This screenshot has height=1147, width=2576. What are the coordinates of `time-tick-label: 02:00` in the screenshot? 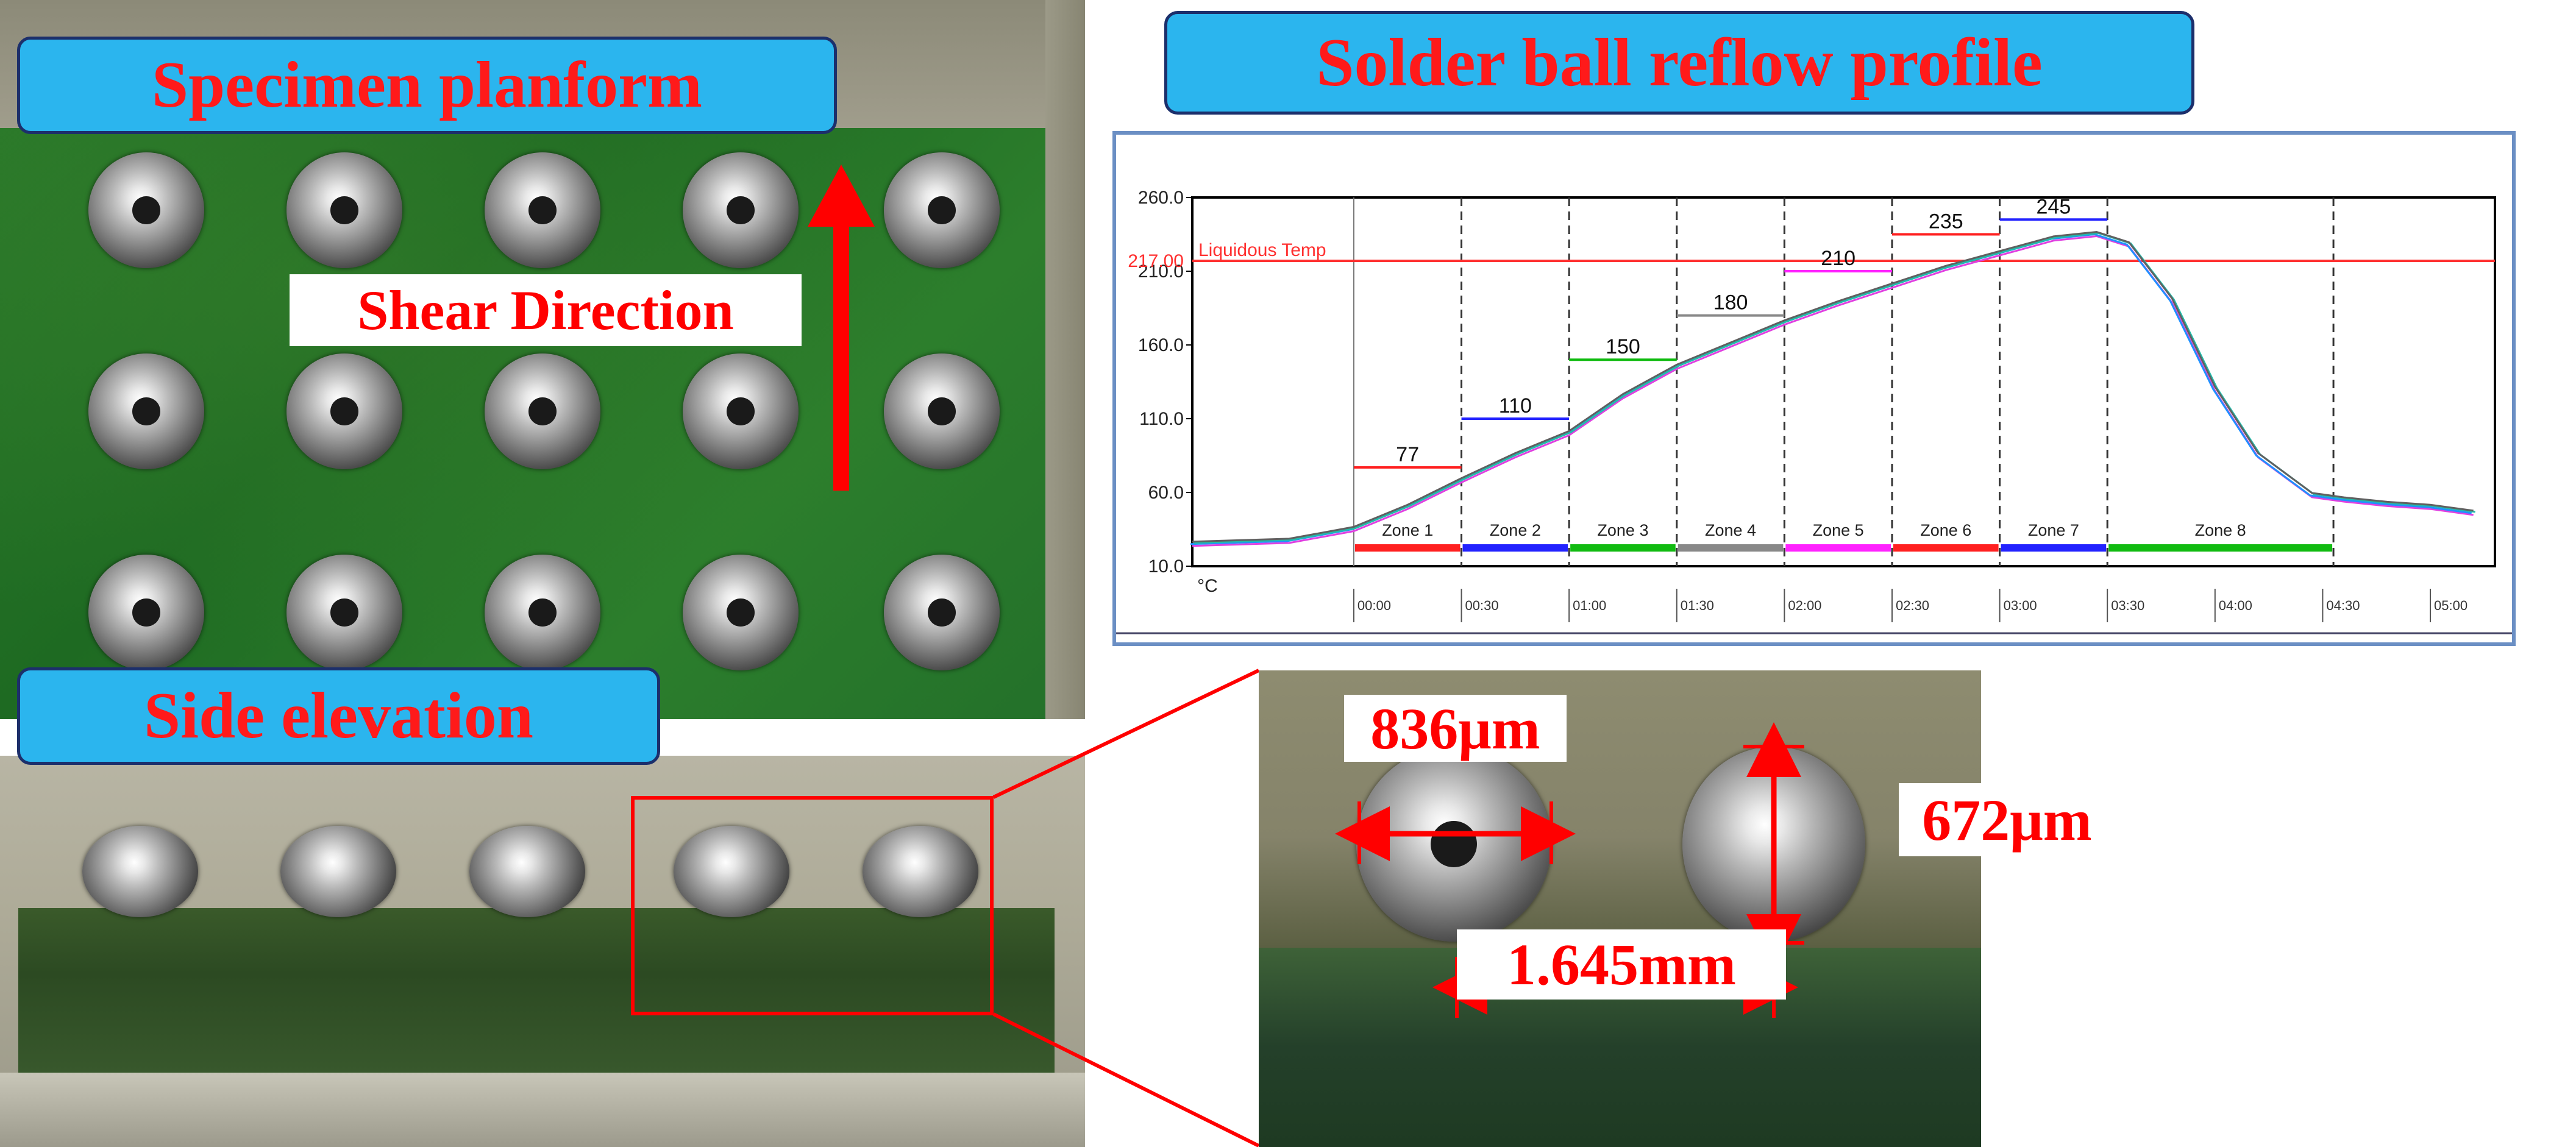 It's located at (1804, 605).